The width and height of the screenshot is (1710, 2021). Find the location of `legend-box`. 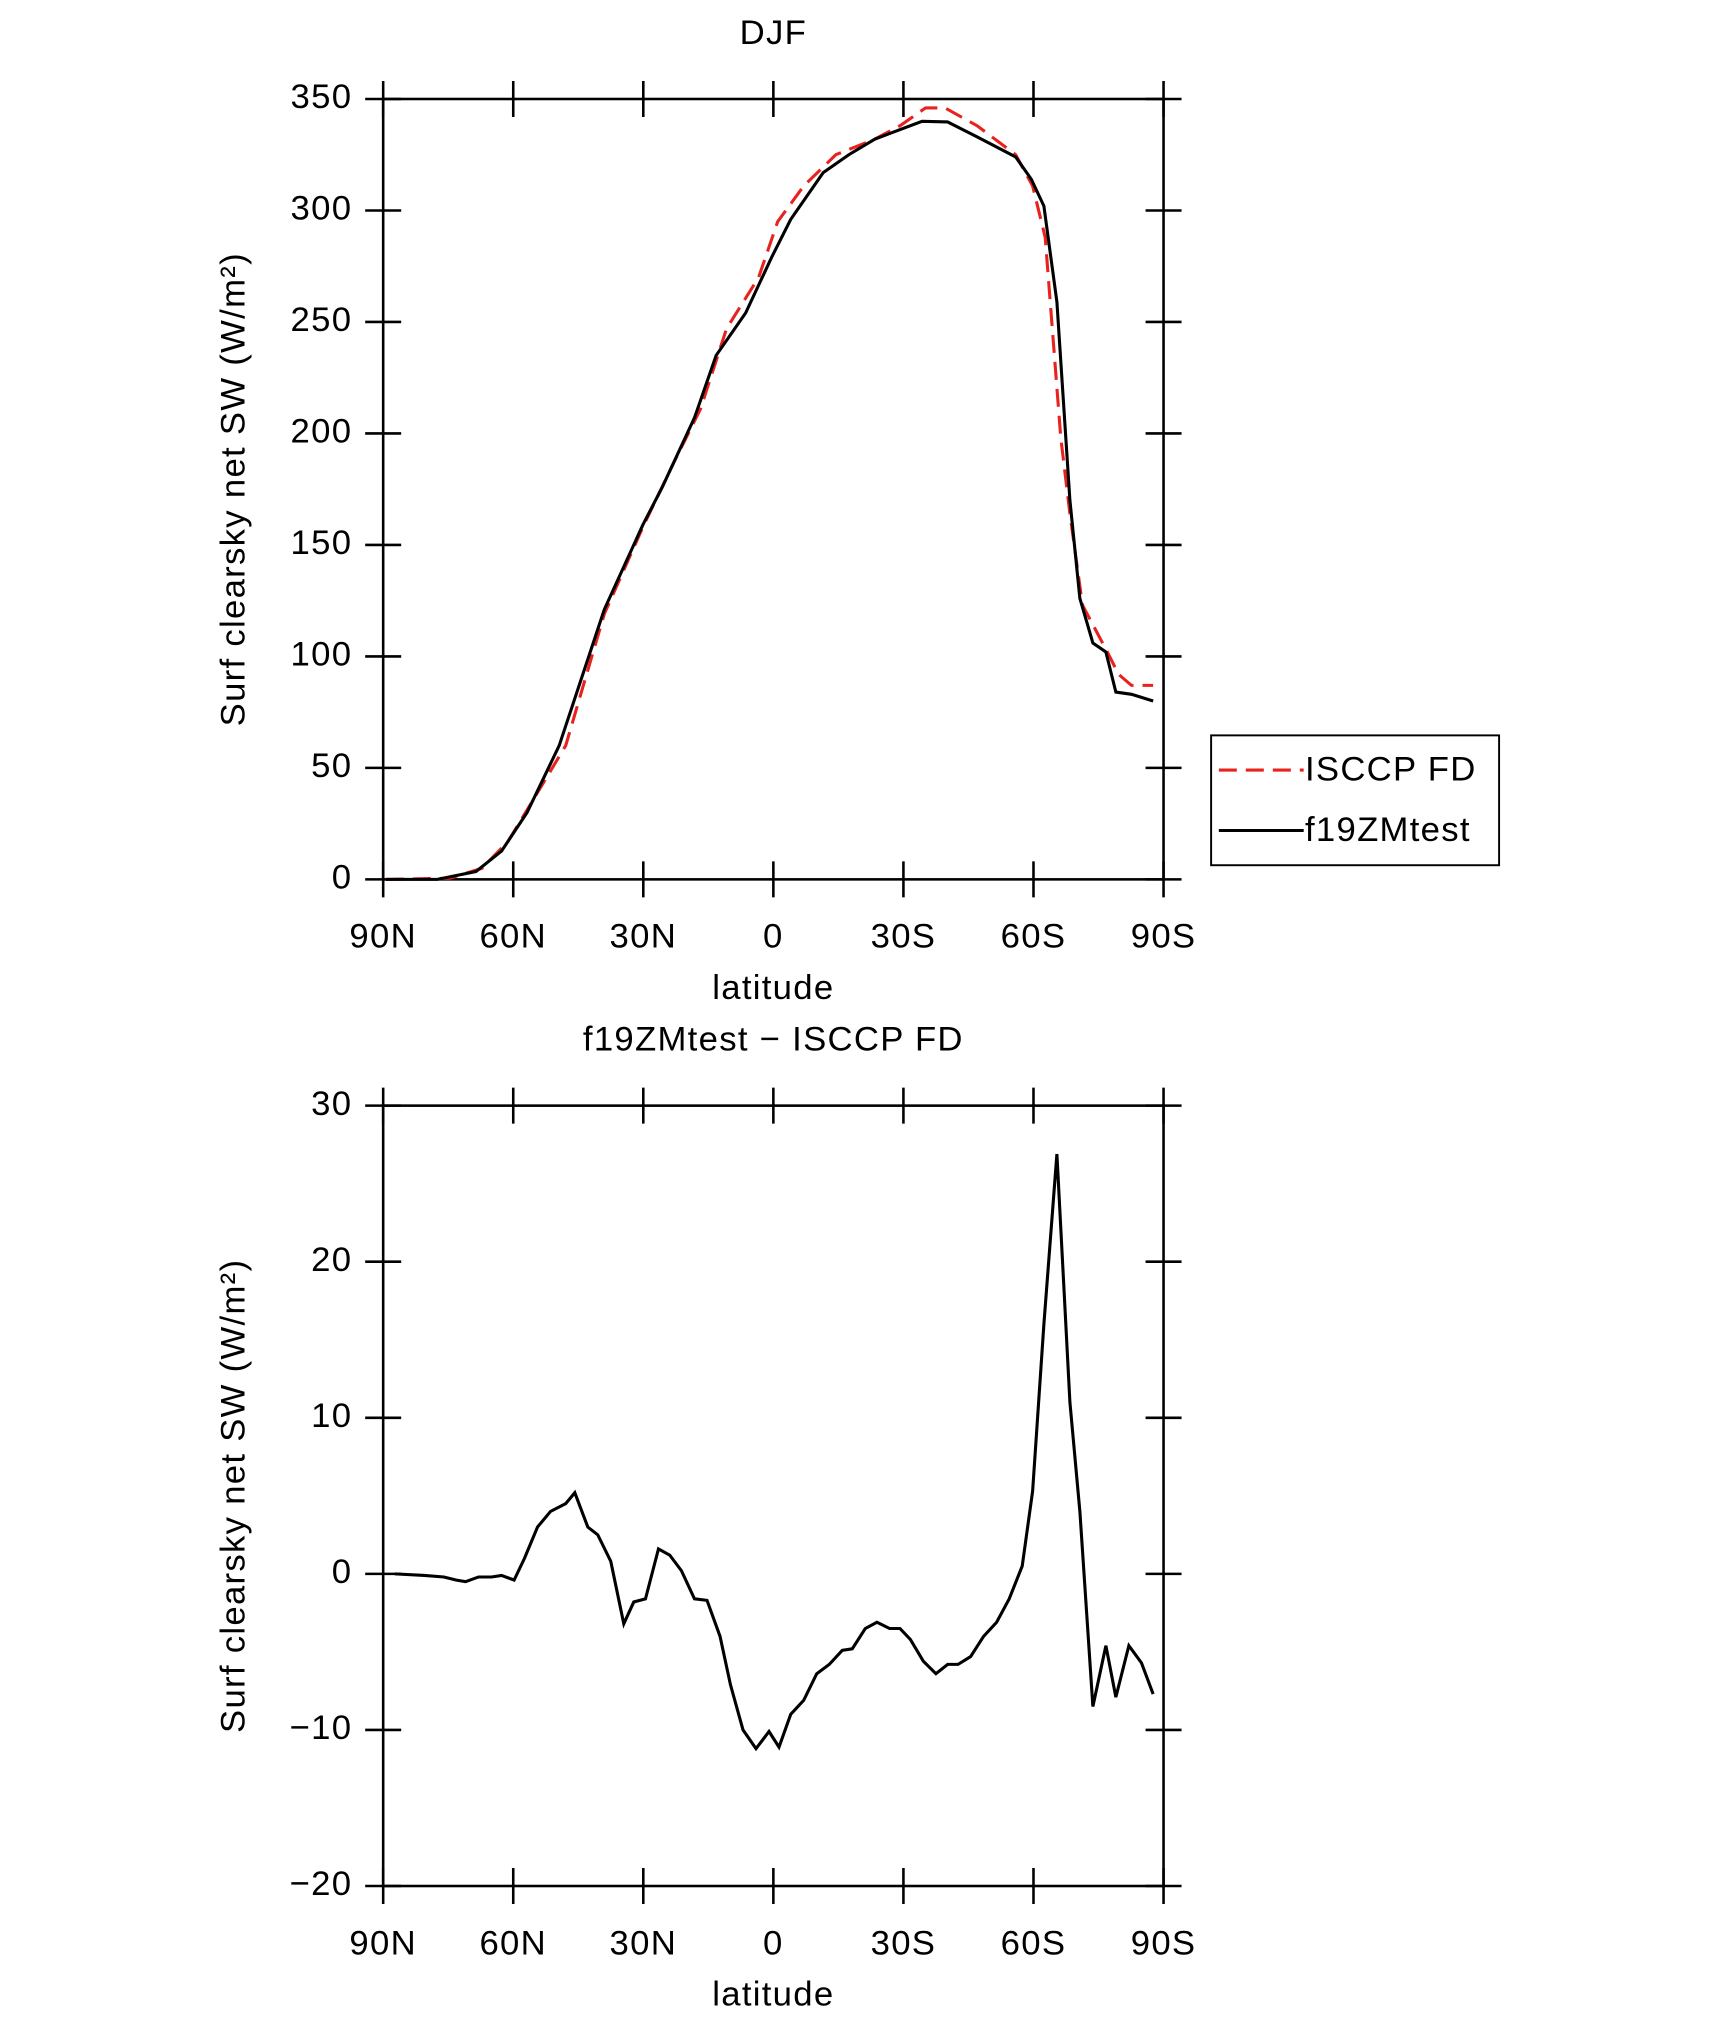

legend-box is located at coordinates (1355, 800).